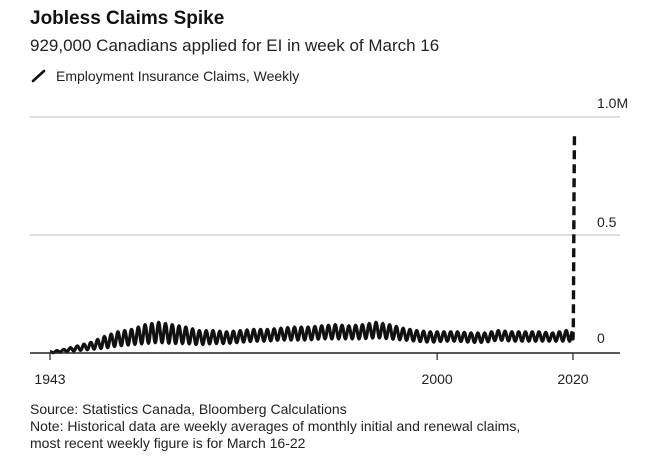  Describe the element at coordinates (311, 370) in the screenshot. I see `x-axis-ticks: 1943 2000 2020` at that location.